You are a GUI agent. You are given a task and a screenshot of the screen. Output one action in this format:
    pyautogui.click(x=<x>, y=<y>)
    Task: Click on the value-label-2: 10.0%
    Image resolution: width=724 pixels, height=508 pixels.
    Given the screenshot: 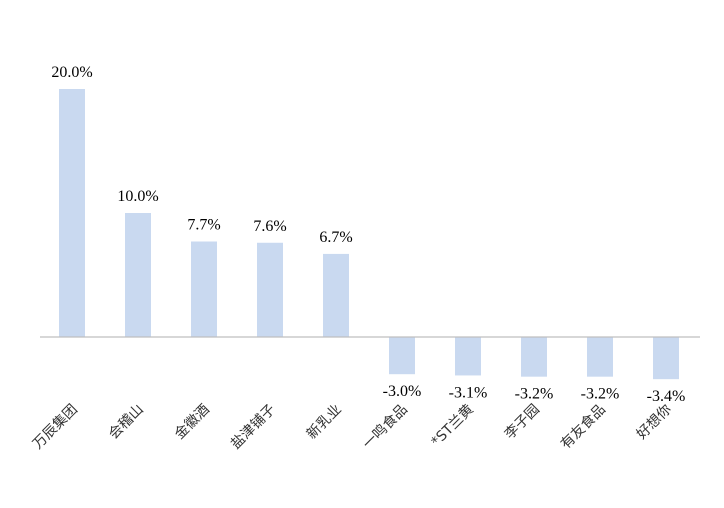 What is the action you would take?
    pyautogui.click(x=137, y=196)
    